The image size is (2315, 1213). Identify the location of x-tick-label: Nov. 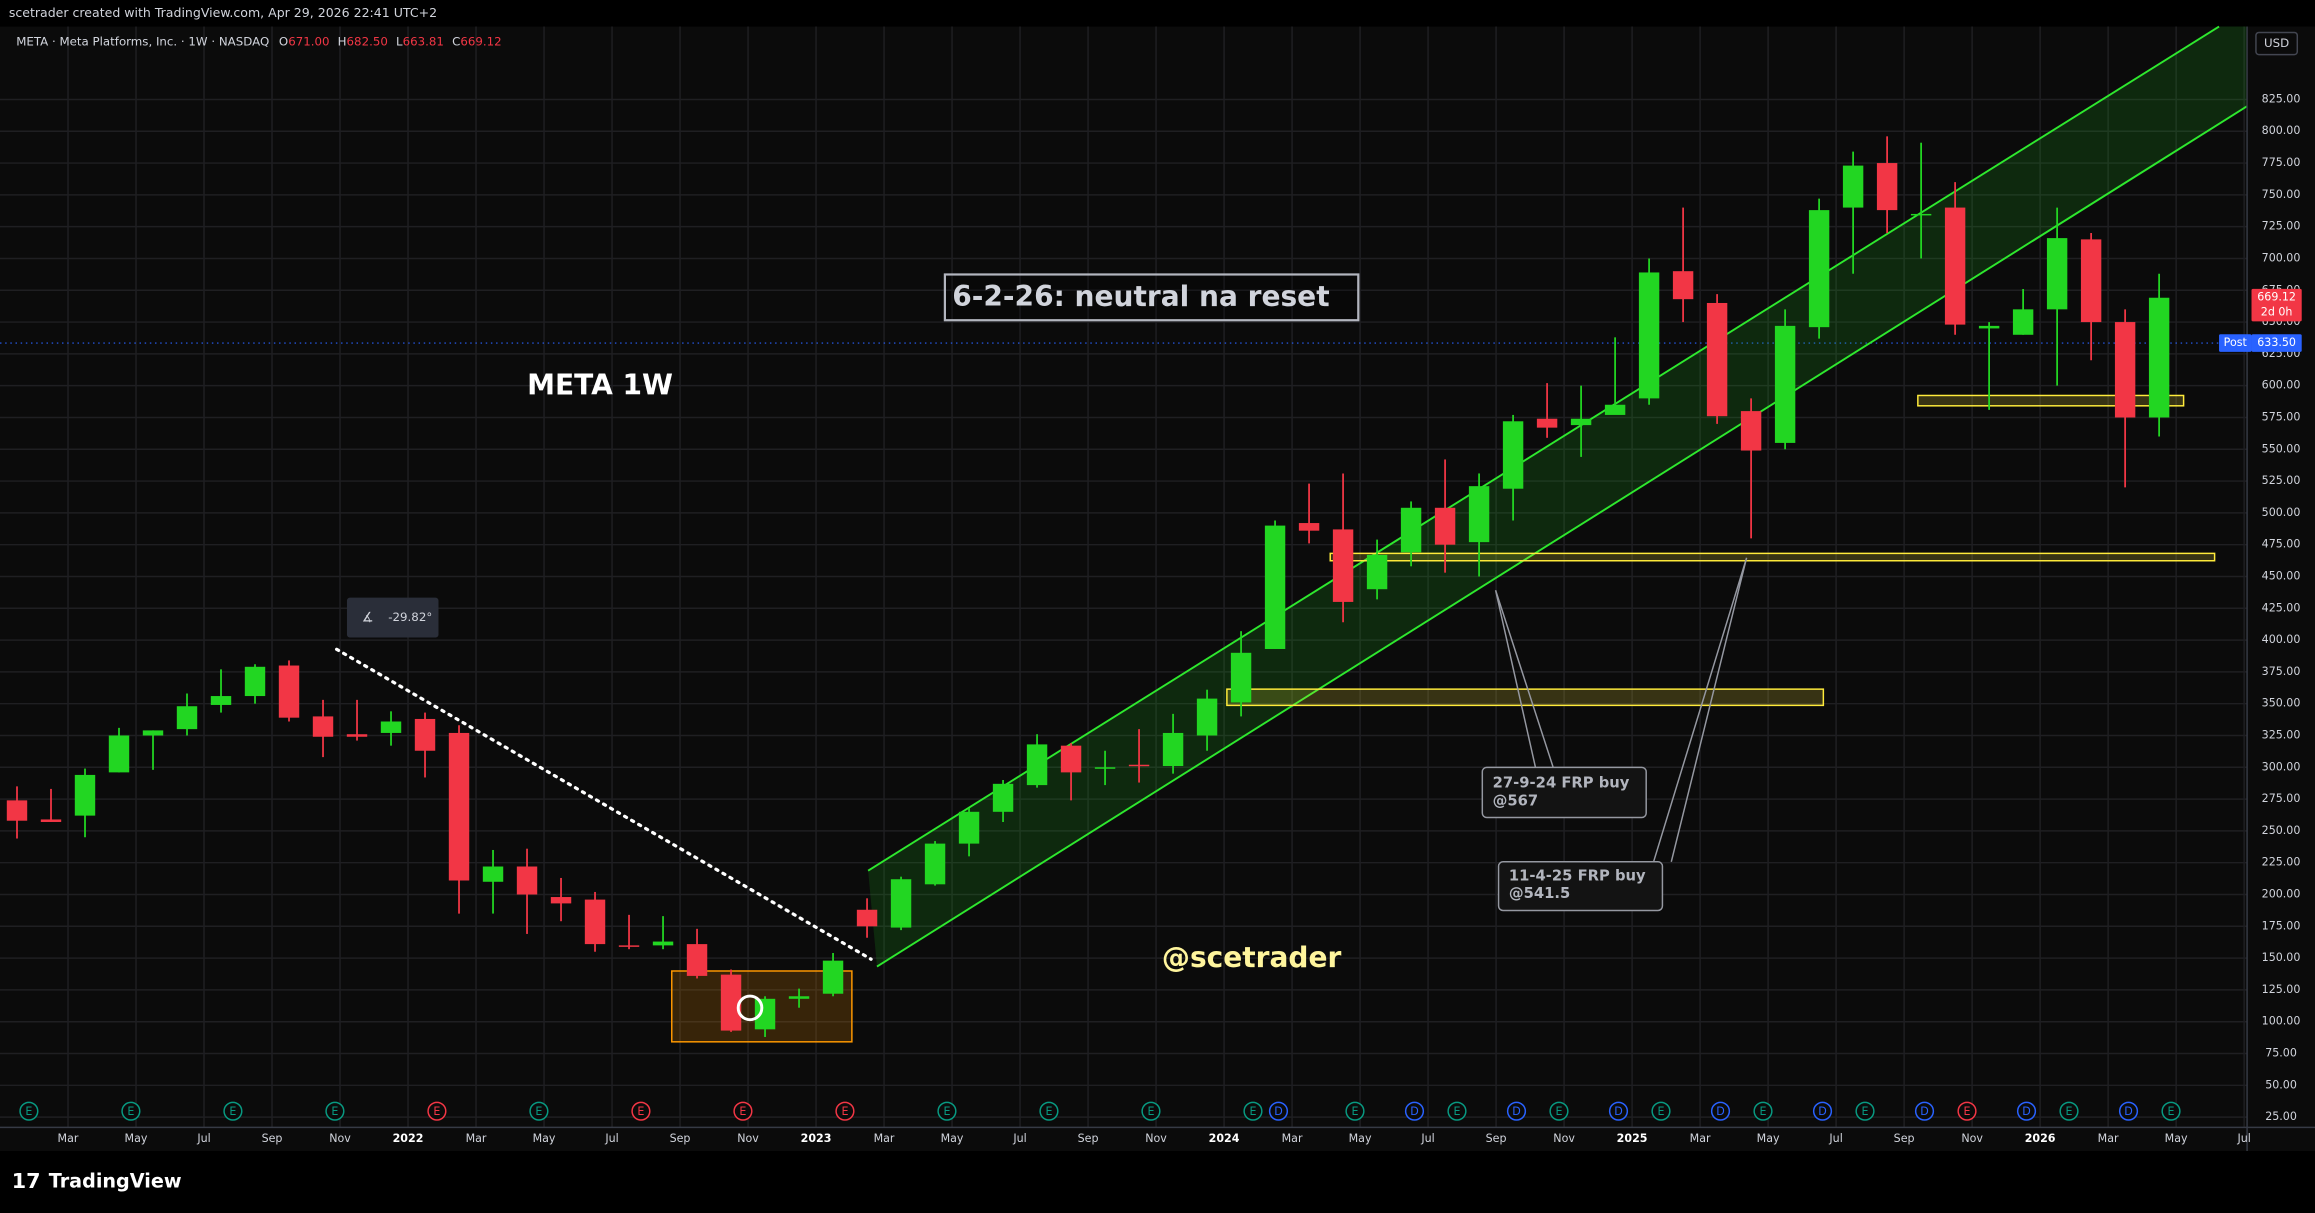
(1156, 1138).